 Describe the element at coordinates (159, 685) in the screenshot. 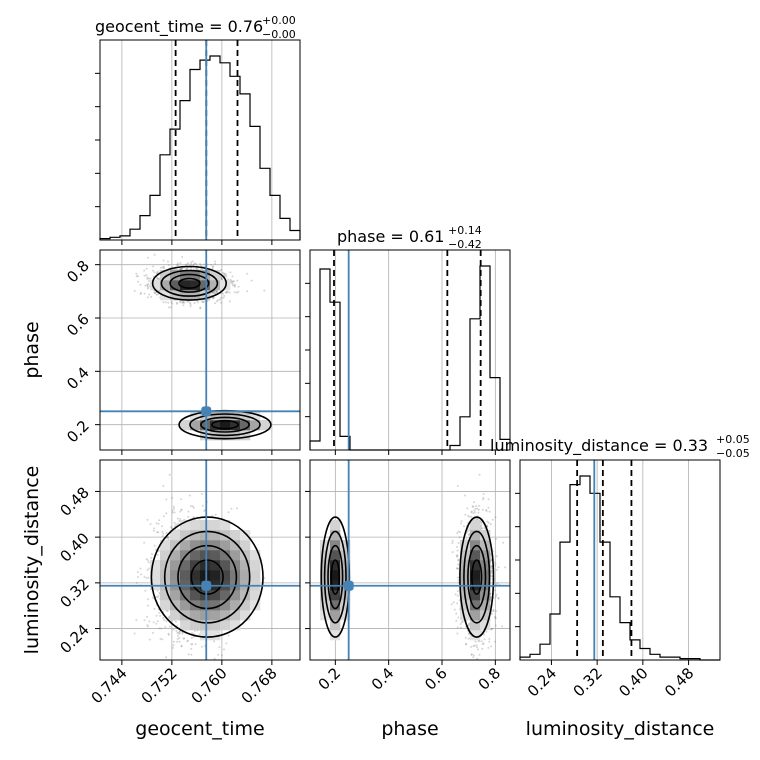

I see `tick-label-x-geocent-time-0p752: 0.752` at that location.